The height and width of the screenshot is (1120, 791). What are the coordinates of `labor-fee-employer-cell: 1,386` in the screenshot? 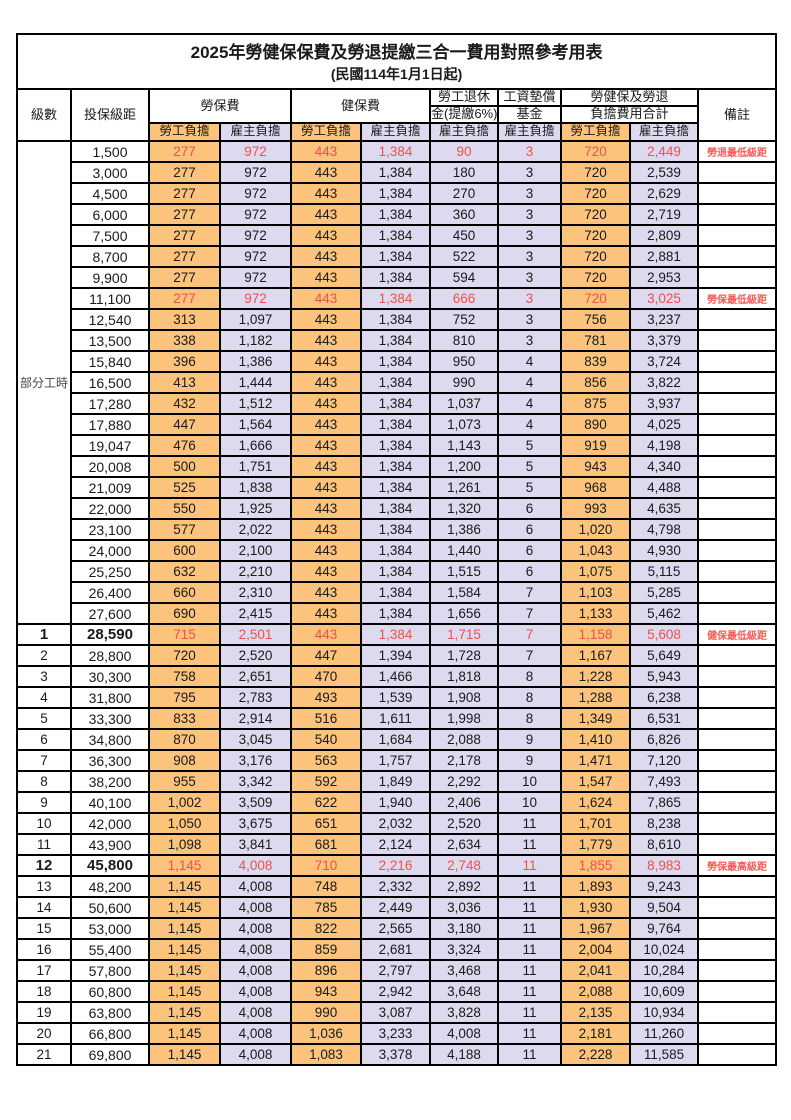 It's located at (255, 361).